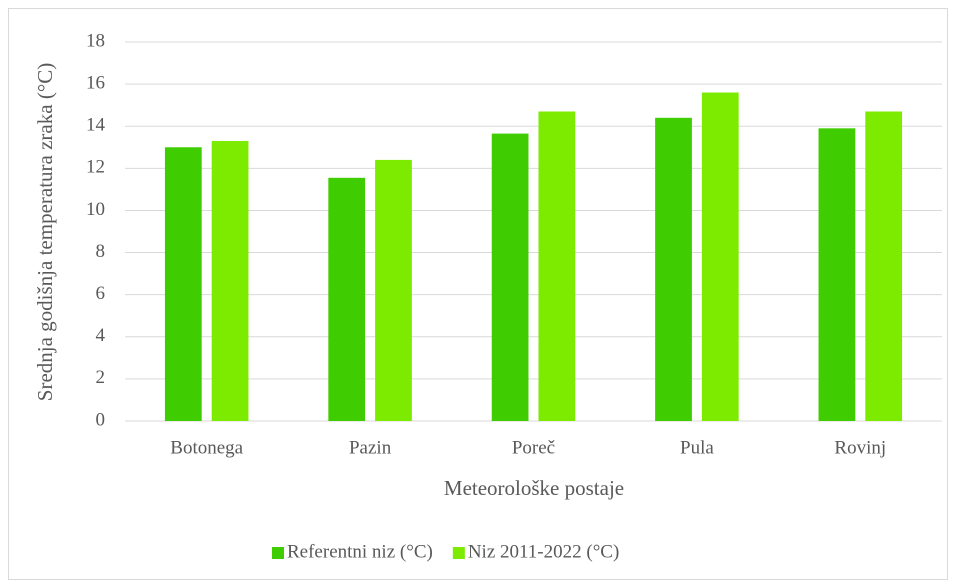 This screenshot has width=956, height=584. What do you see at coordinates (101, 293) in the screenshot?
I see `y-tick-label: 6` at bounding box center [101, 293].